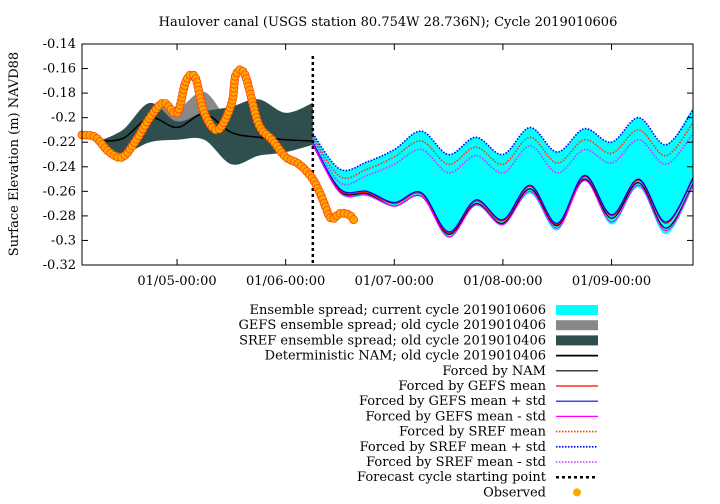  I want to click on x-tick-label: 01/05-00:00, so click(176, 281).